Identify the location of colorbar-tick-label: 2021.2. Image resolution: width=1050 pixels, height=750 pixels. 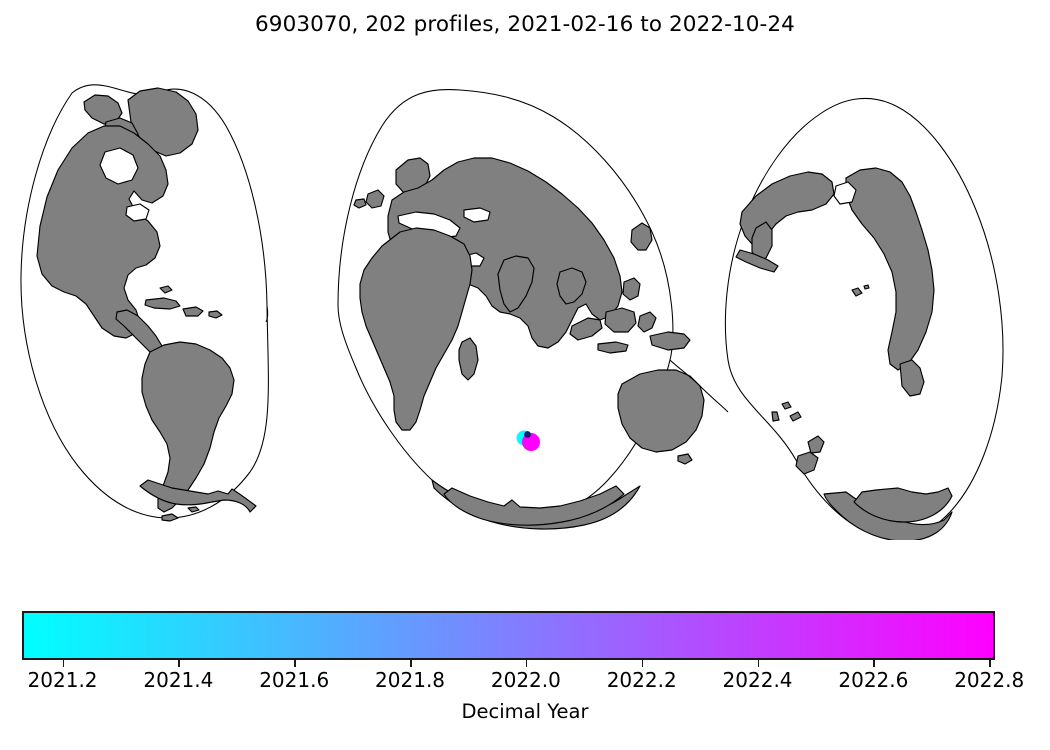
(62, 680).